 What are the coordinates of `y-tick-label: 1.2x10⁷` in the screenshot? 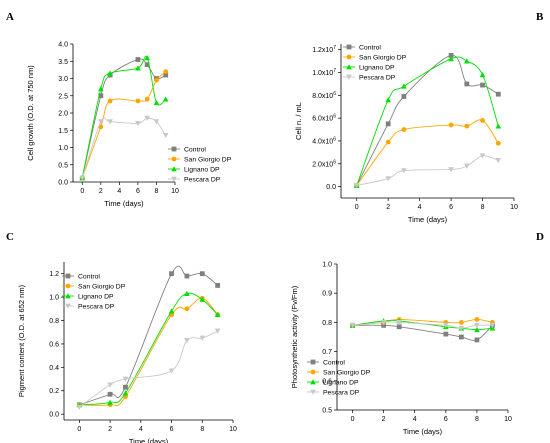 It's located at (324, 49).